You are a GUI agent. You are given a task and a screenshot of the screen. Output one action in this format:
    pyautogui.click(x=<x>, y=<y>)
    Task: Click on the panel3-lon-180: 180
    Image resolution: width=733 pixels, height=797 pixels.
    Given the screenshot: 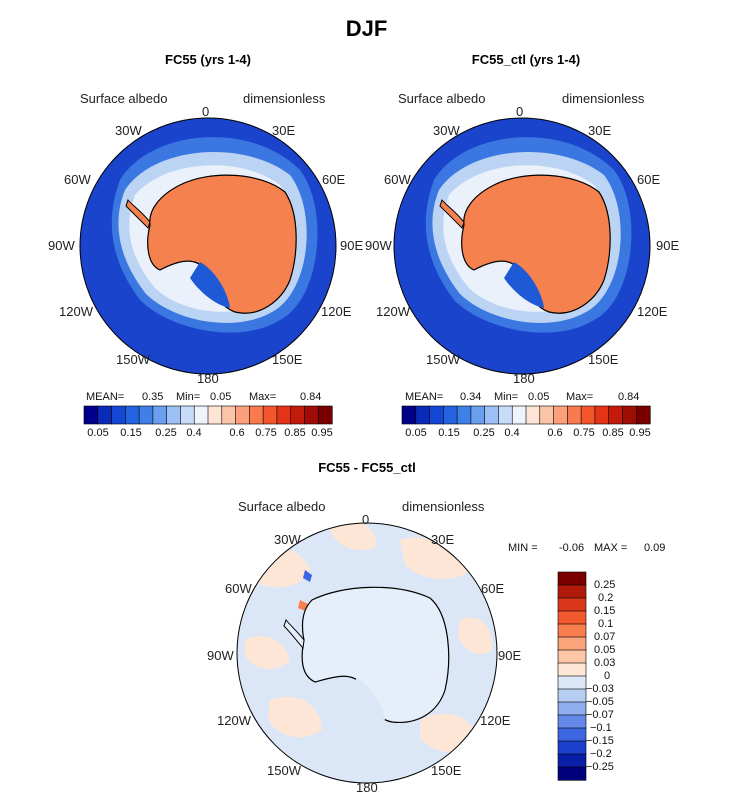 What is the action you would take?
    pyautogui.click(x=367, y=787)
    